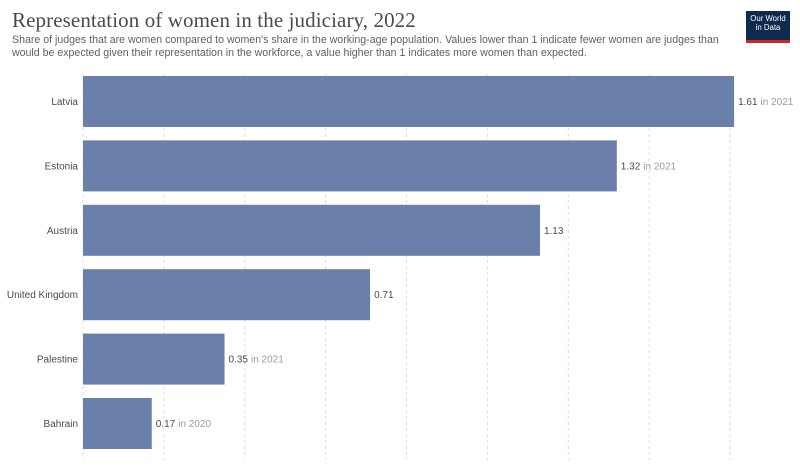 This screenshot has width=800, height=466. What do you see at coordinates (239, 360) in the screenshot?
I see `value-number: 0.35` at bounding box center [239, 360].